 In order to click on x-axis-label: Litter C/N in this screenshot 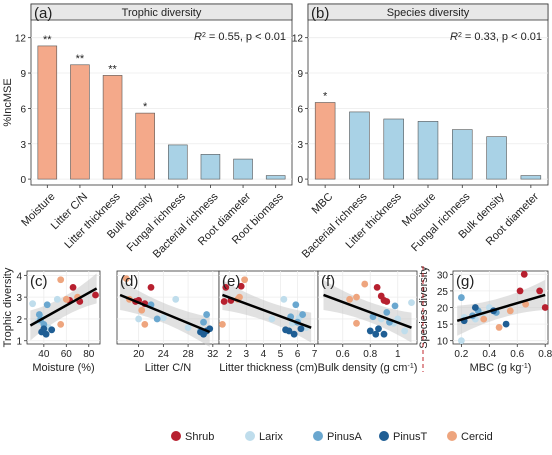, I will do `click(168, 368)`.